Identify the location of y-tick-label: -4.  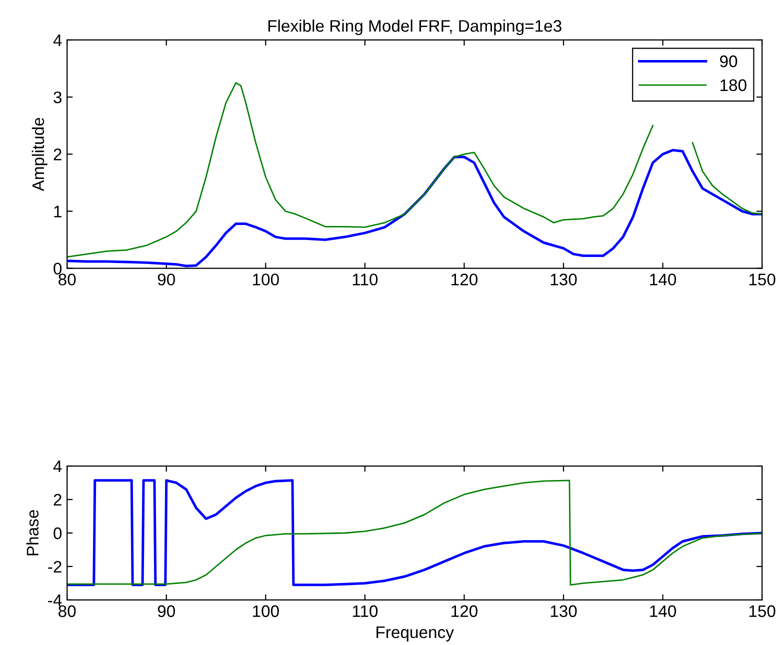
(55, 600).